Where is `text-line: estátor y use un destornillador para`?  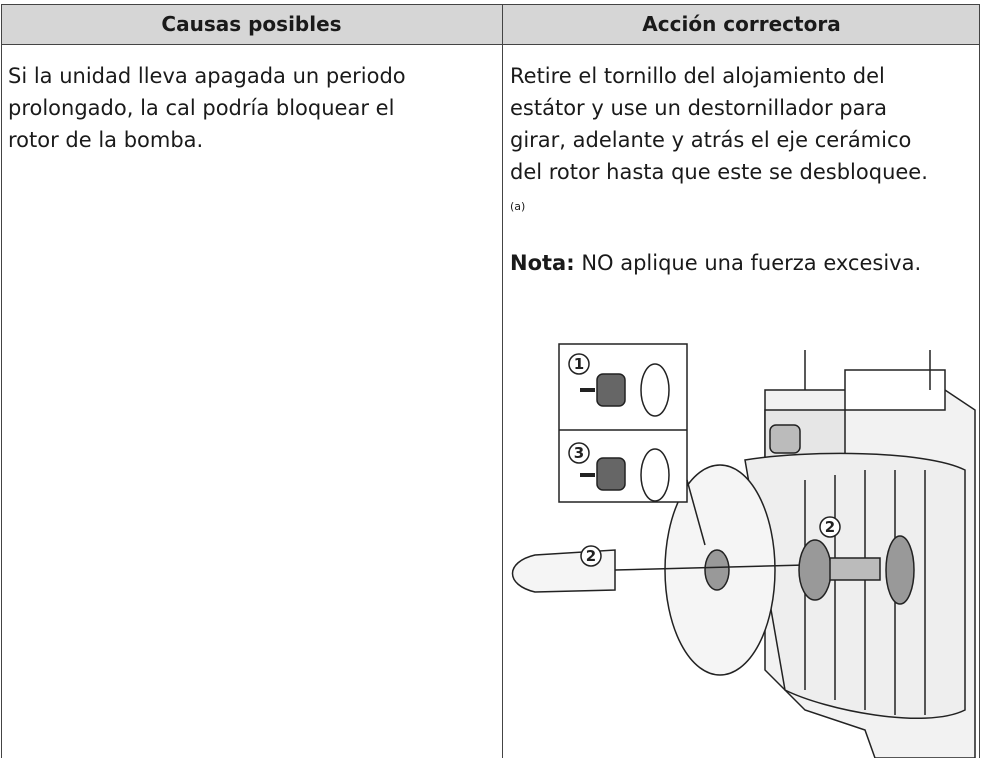 text-line: estátor y use un destornillador para is located at coordinates (699, 108).